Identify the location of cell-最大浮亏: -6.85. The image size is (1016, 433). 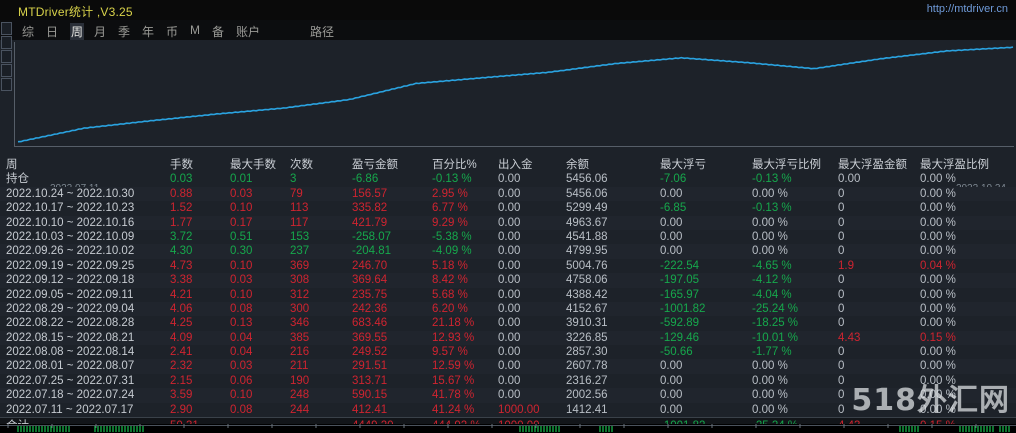
(673, 208).